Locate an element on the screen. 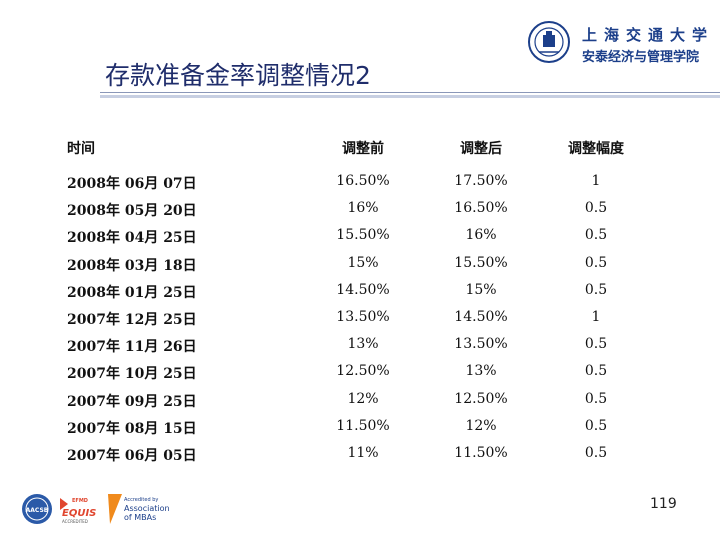 The height and width of the screenshot is (540, 720). cell-before: 12.50% is located at coordinates (363, 371).